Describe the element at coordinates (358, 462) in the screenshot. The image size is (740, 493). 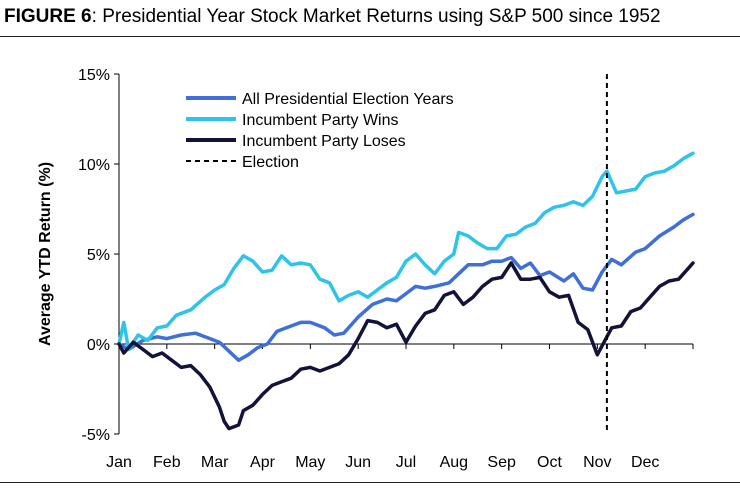
I see `x-tick-label: Jun` at that location.